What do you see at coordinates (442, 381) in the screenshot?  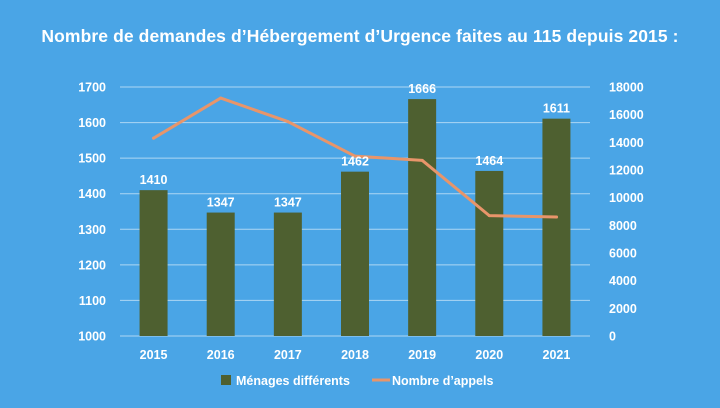 I see `legend-label-line: Nombre d’appels` at bounding box center [442, 381].